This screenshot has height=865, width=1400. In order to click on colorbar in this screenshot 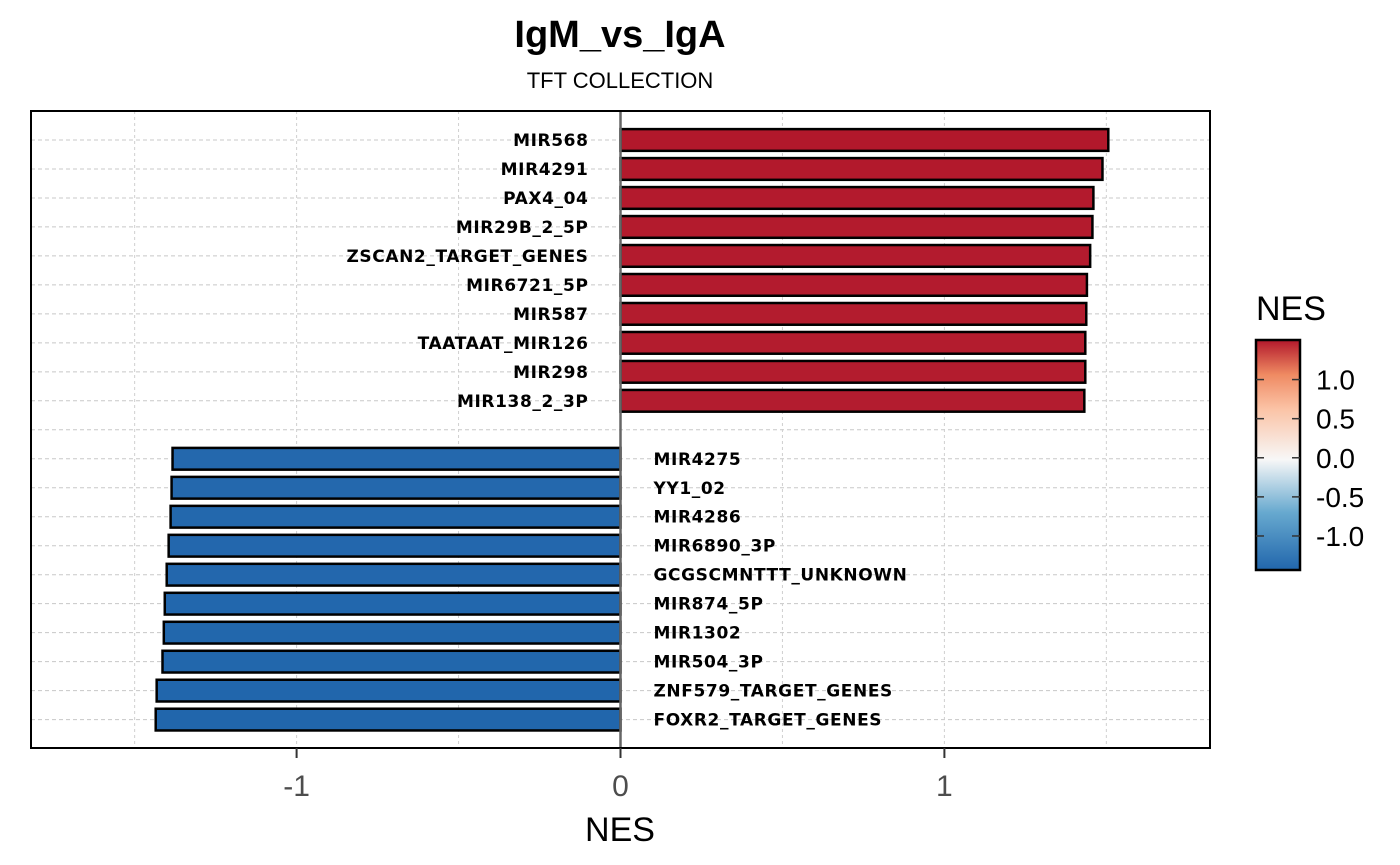, I will do `click(1278, 455)`.